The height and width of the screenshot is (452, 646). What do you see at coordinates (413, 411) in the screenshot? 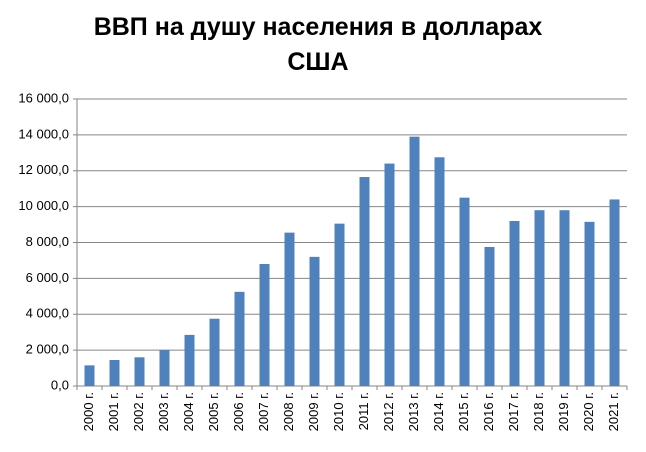
I see `x-tick-label: 2013 г.` at bounding box center [413, 411].